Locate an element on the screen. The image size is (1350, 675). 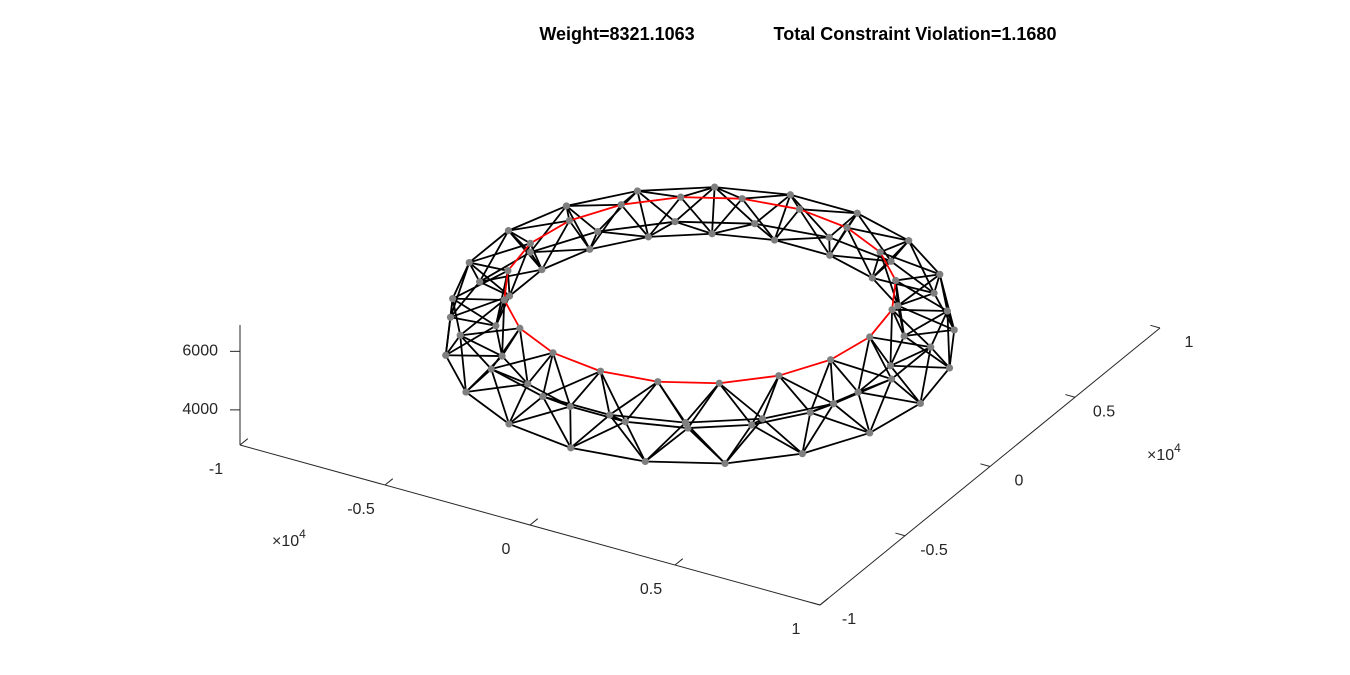
x-multiplier: ×10⁴ is located at coordinates (289, 538).